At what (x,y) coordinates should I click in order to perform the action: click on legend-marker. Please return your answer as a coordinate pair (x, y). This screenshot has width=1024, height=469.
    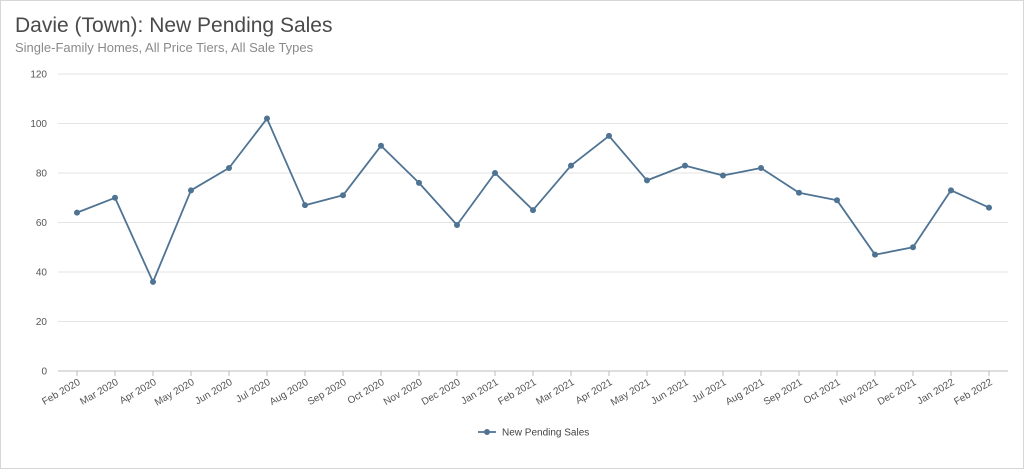
    Looking at the image, I should click on (487, 432).